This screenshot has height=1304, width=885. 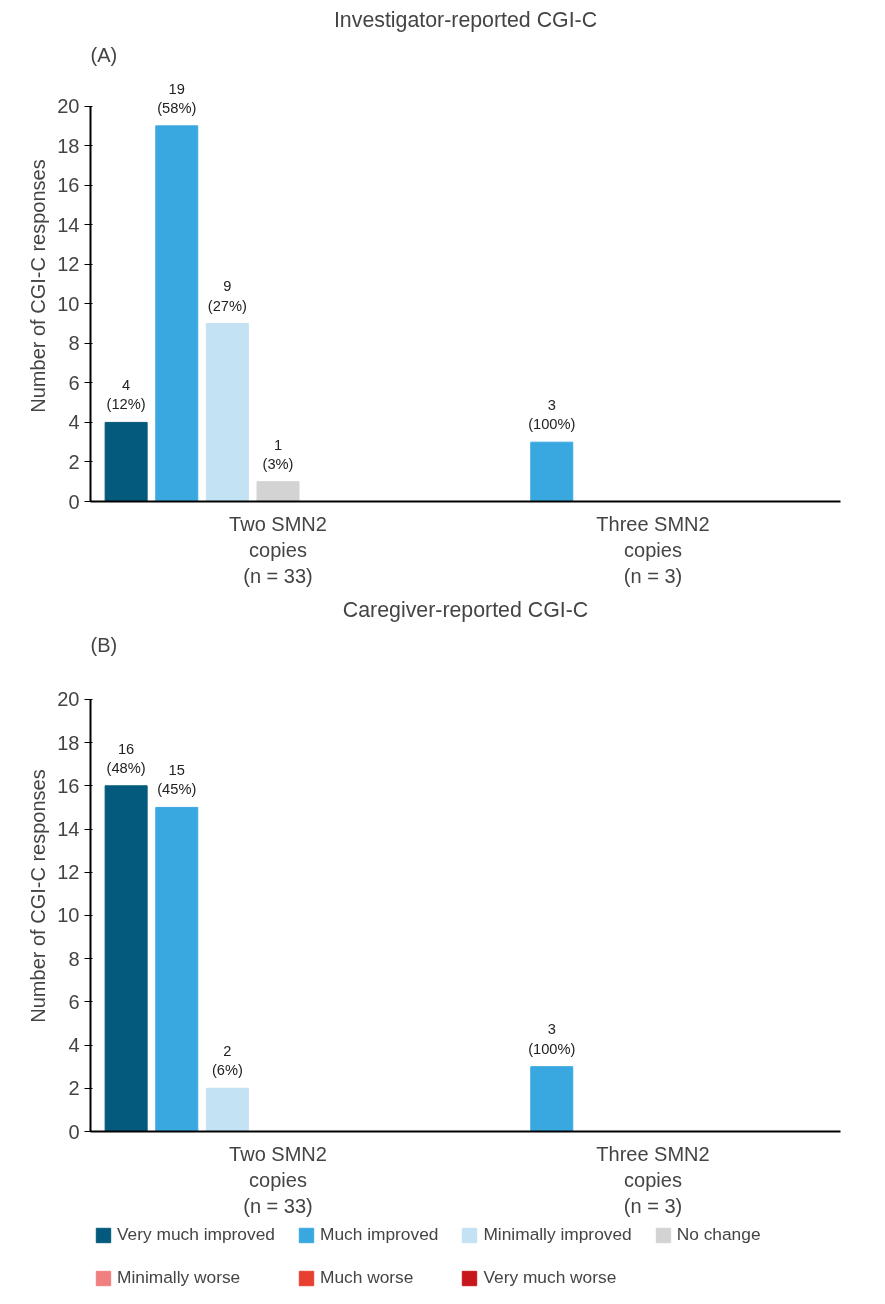 What do you see at coordinates (177, 98) in the screenshot?
I see `data-label: 19 (58%)` at bounding box center [177, 98].